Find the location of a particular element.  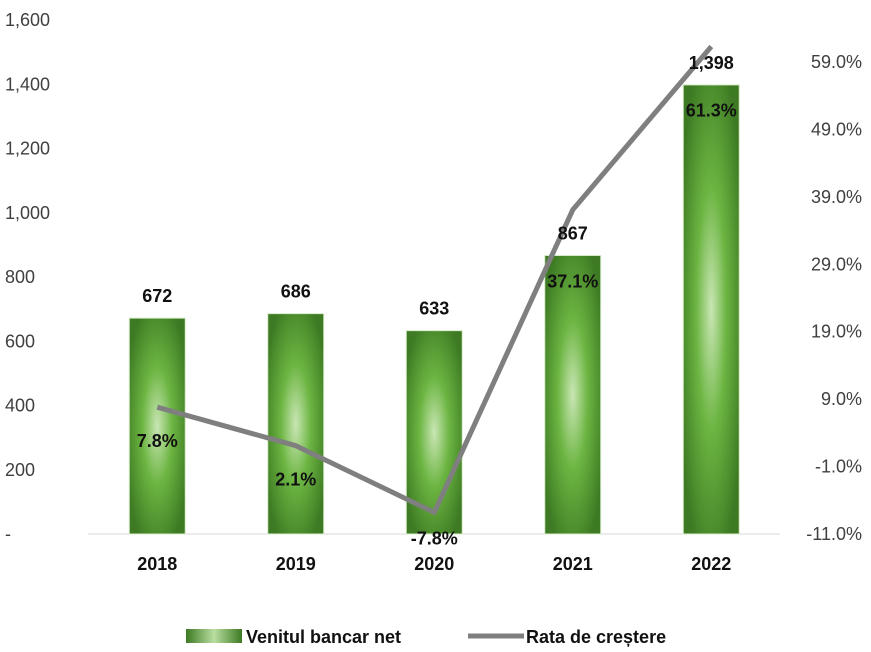

right-tick-label: 29.0% is located at coordinates (836, 264).